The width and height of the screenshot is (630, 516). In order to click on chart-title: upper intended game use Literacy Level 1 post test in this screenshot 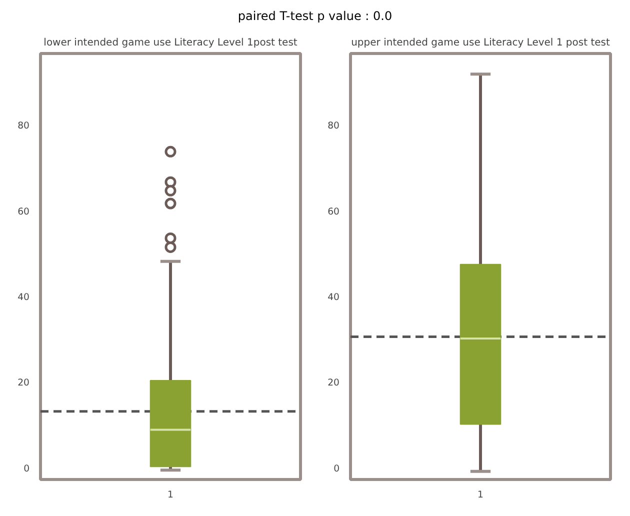, I will do `click(480, 43)`.